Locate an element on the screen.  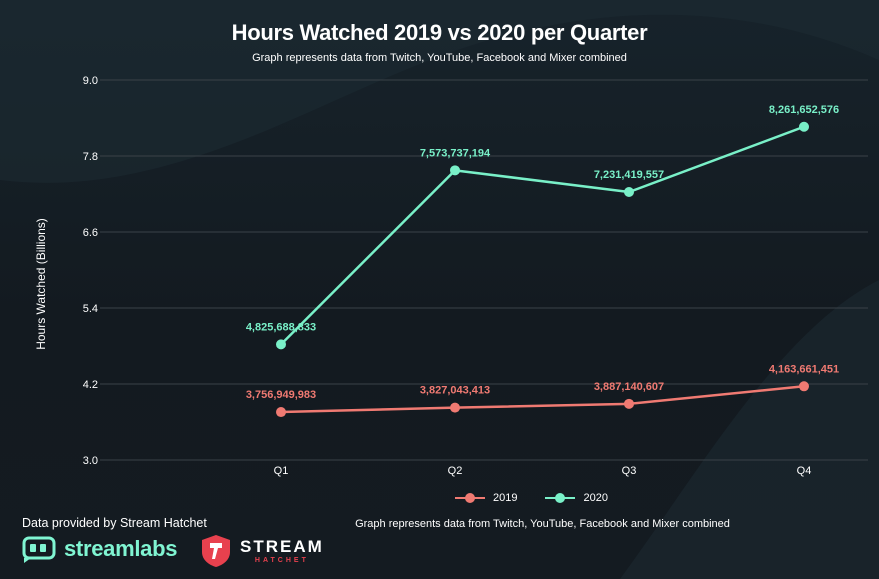
y-tick-label: 9.0 is located at coordinates (90, 81).